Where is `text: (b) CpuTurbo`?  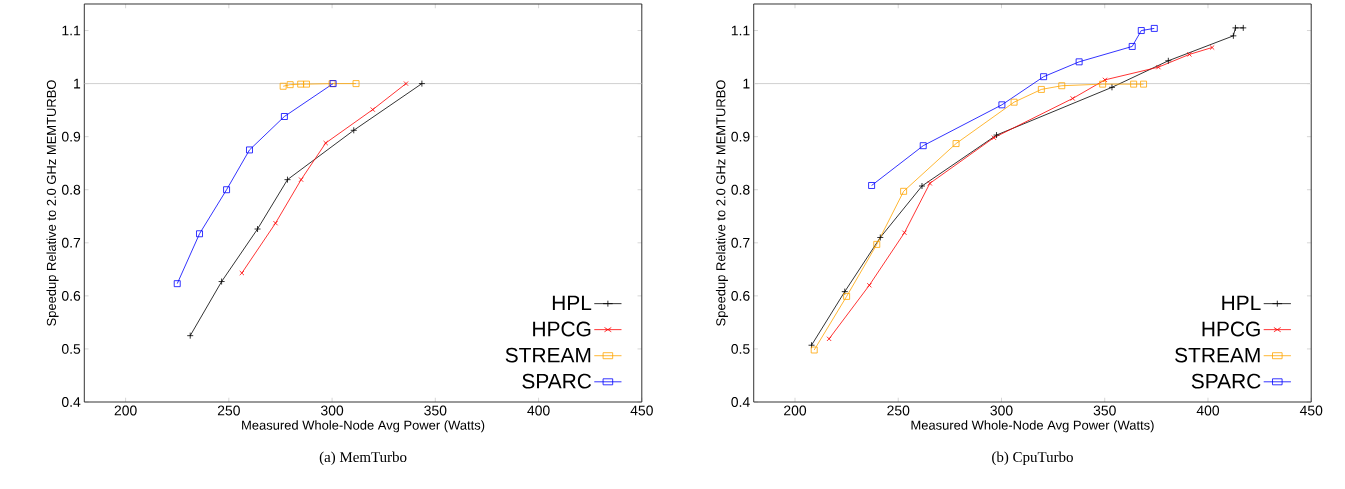 text: (b) CpuTurbo is located at coordinates (1032, 458).